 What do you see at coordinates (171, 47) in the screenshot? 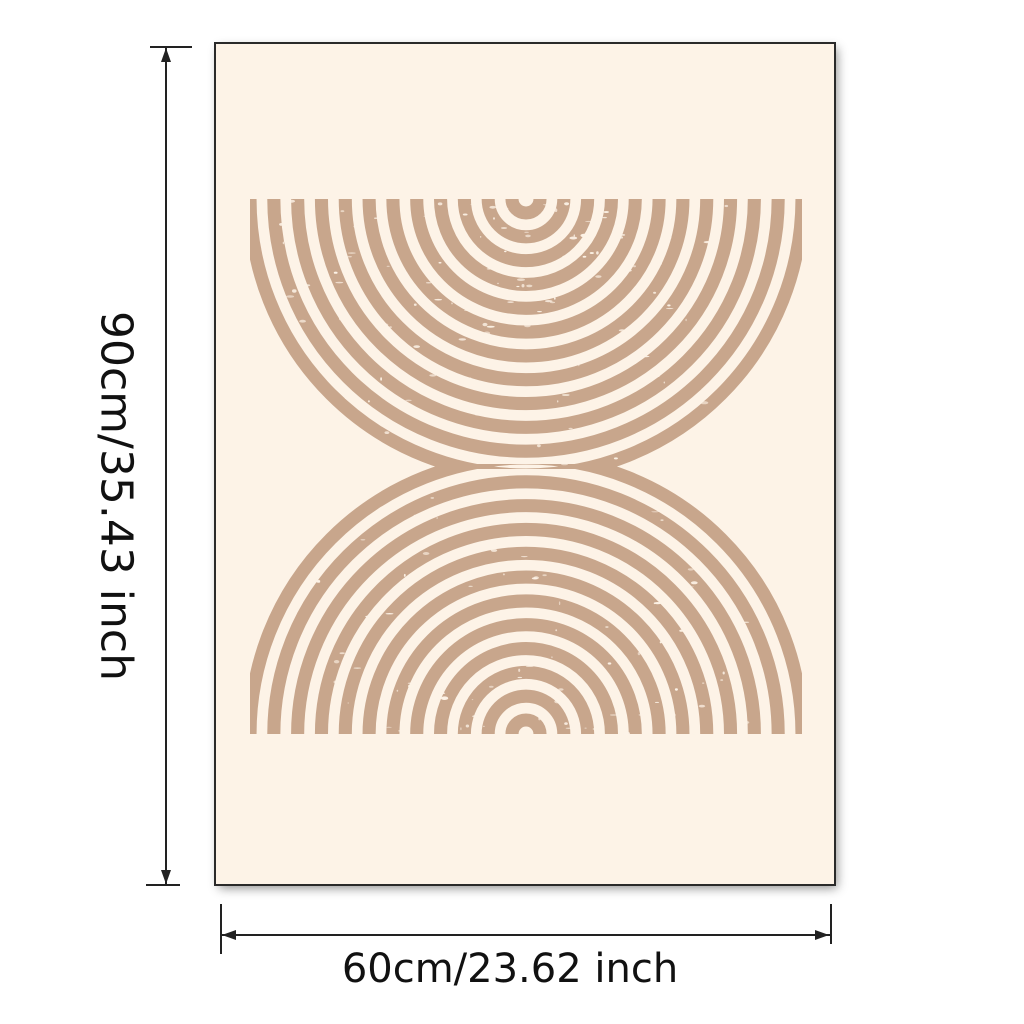
I see `height-dimension-cap-top` at bounding box center [171, 47].